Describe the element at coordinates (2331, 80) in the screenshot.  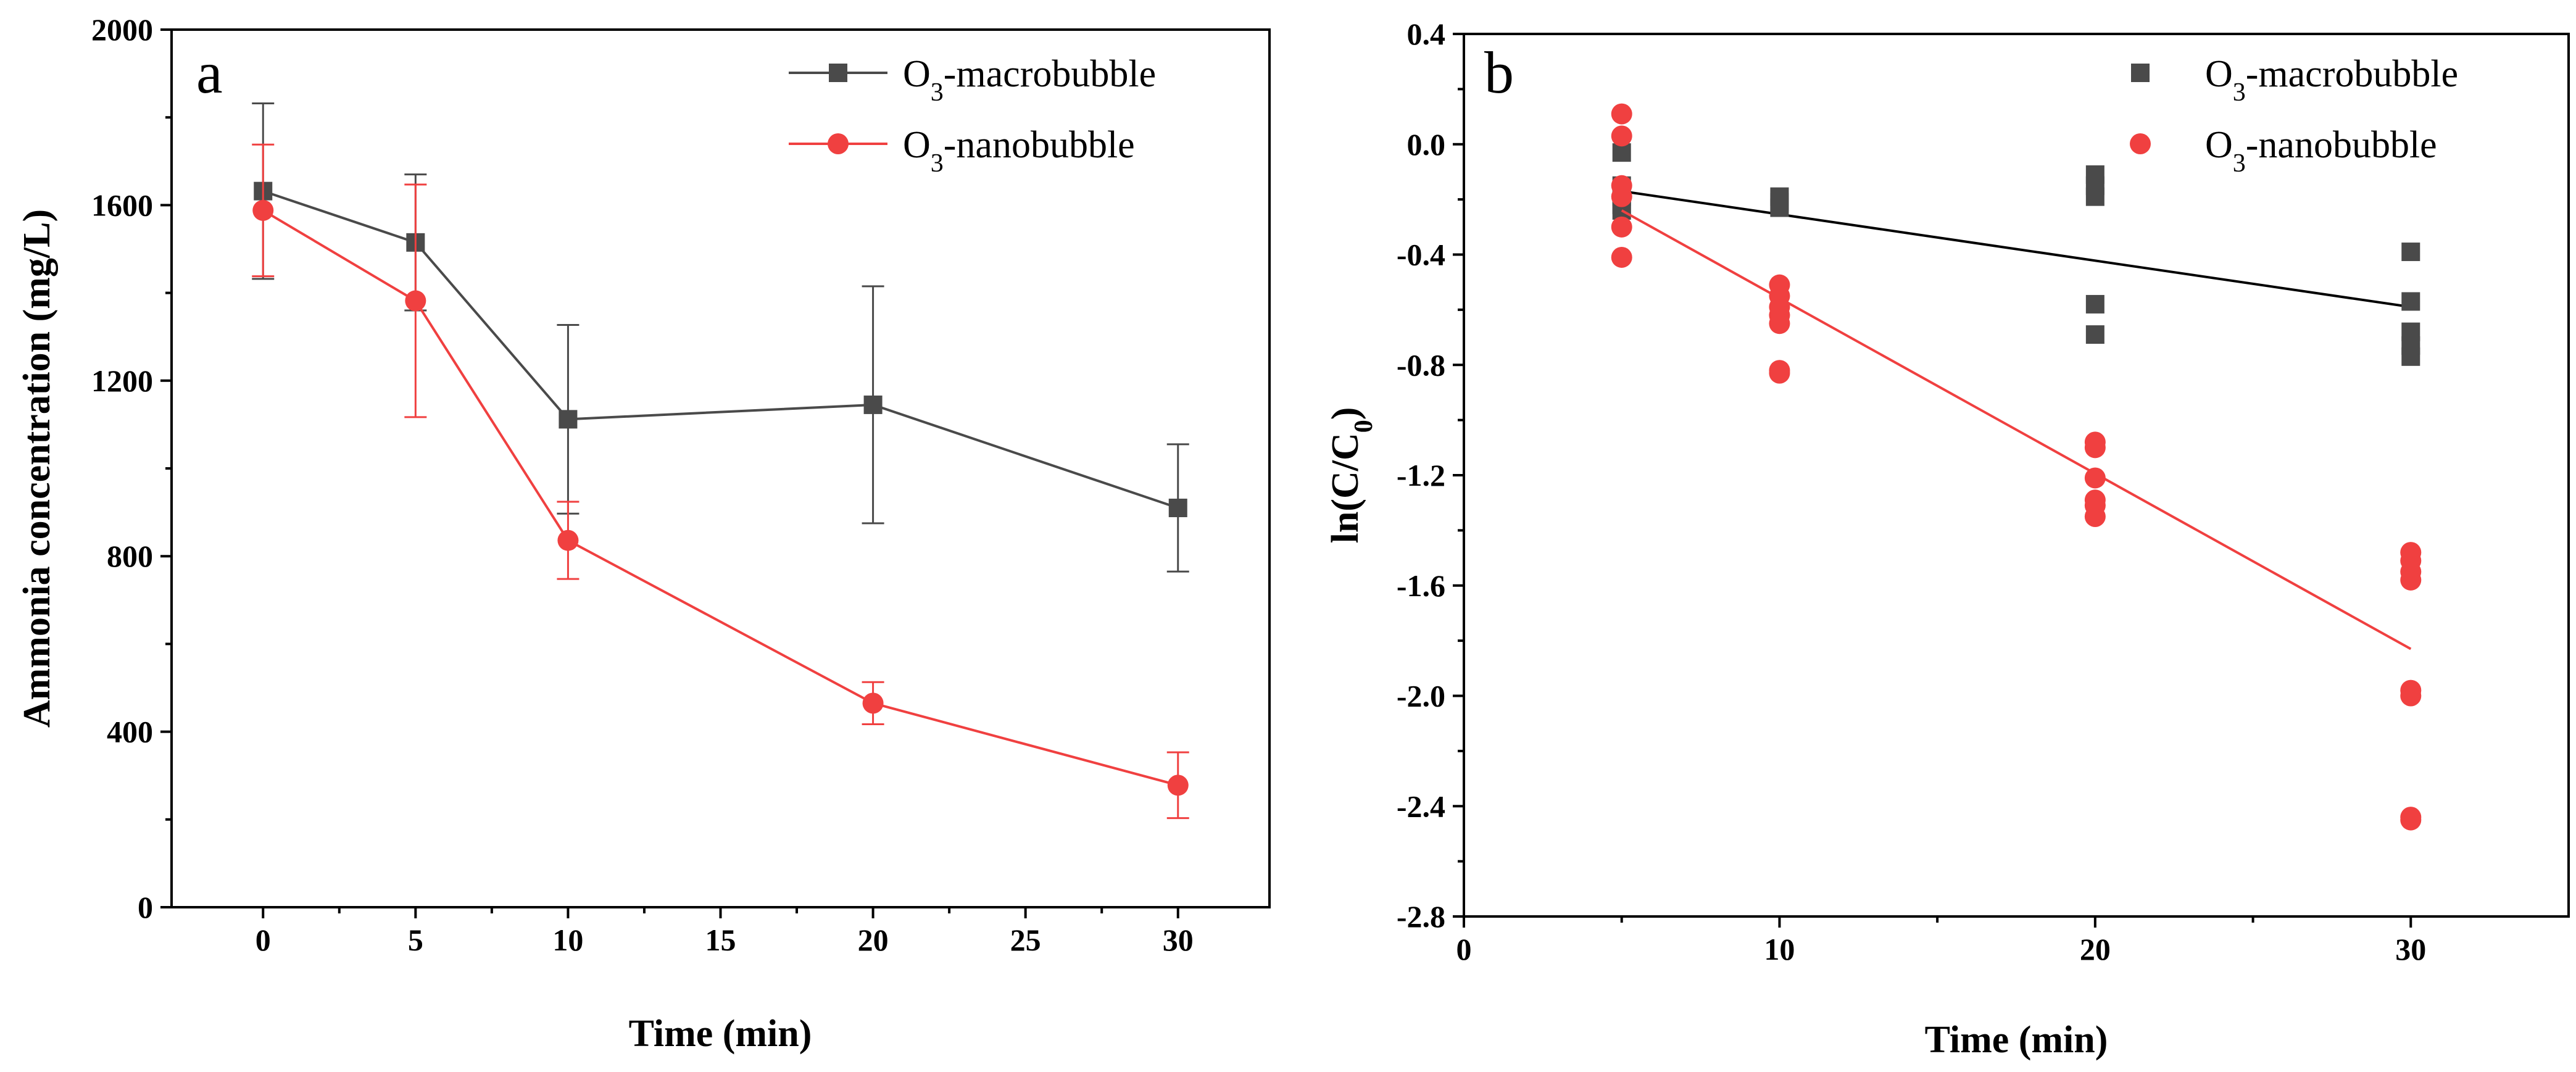
I see `legend-label-macro-b: O3-macrobubble` at that location.